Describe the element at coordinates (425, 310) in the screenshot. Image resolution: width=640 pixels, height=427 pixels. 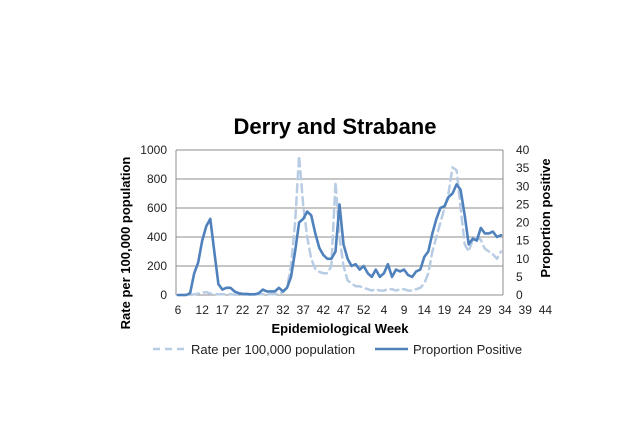
I see `x-tick-label: 14` at that location.